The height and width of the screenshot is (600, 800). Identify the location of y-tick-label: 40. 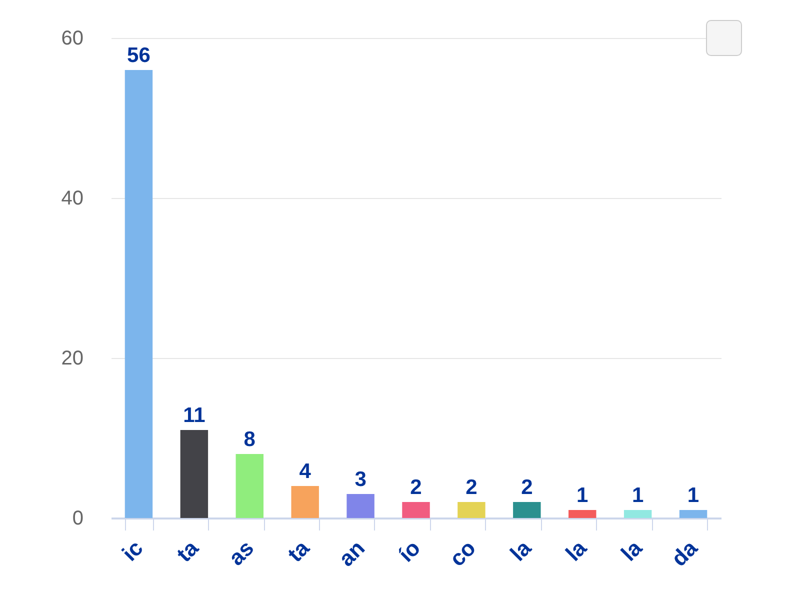
(72, 199).